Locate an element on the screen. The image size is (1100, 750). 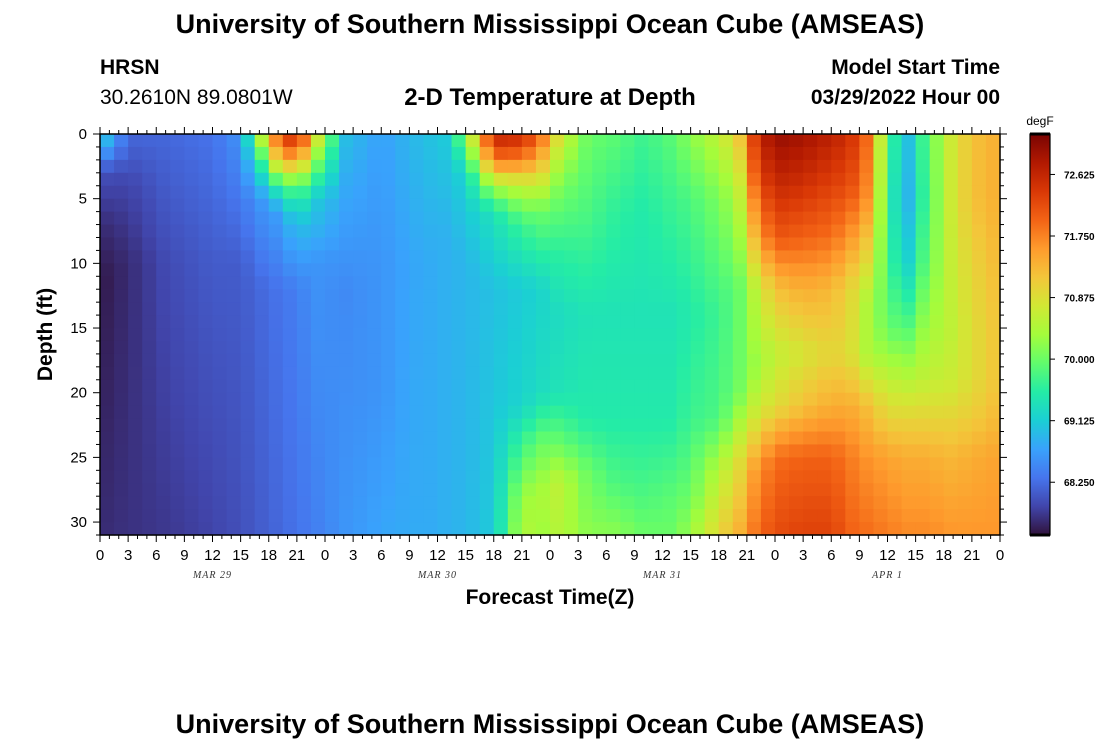
x-tick-label: 9 is located at coordinates (409, 555).